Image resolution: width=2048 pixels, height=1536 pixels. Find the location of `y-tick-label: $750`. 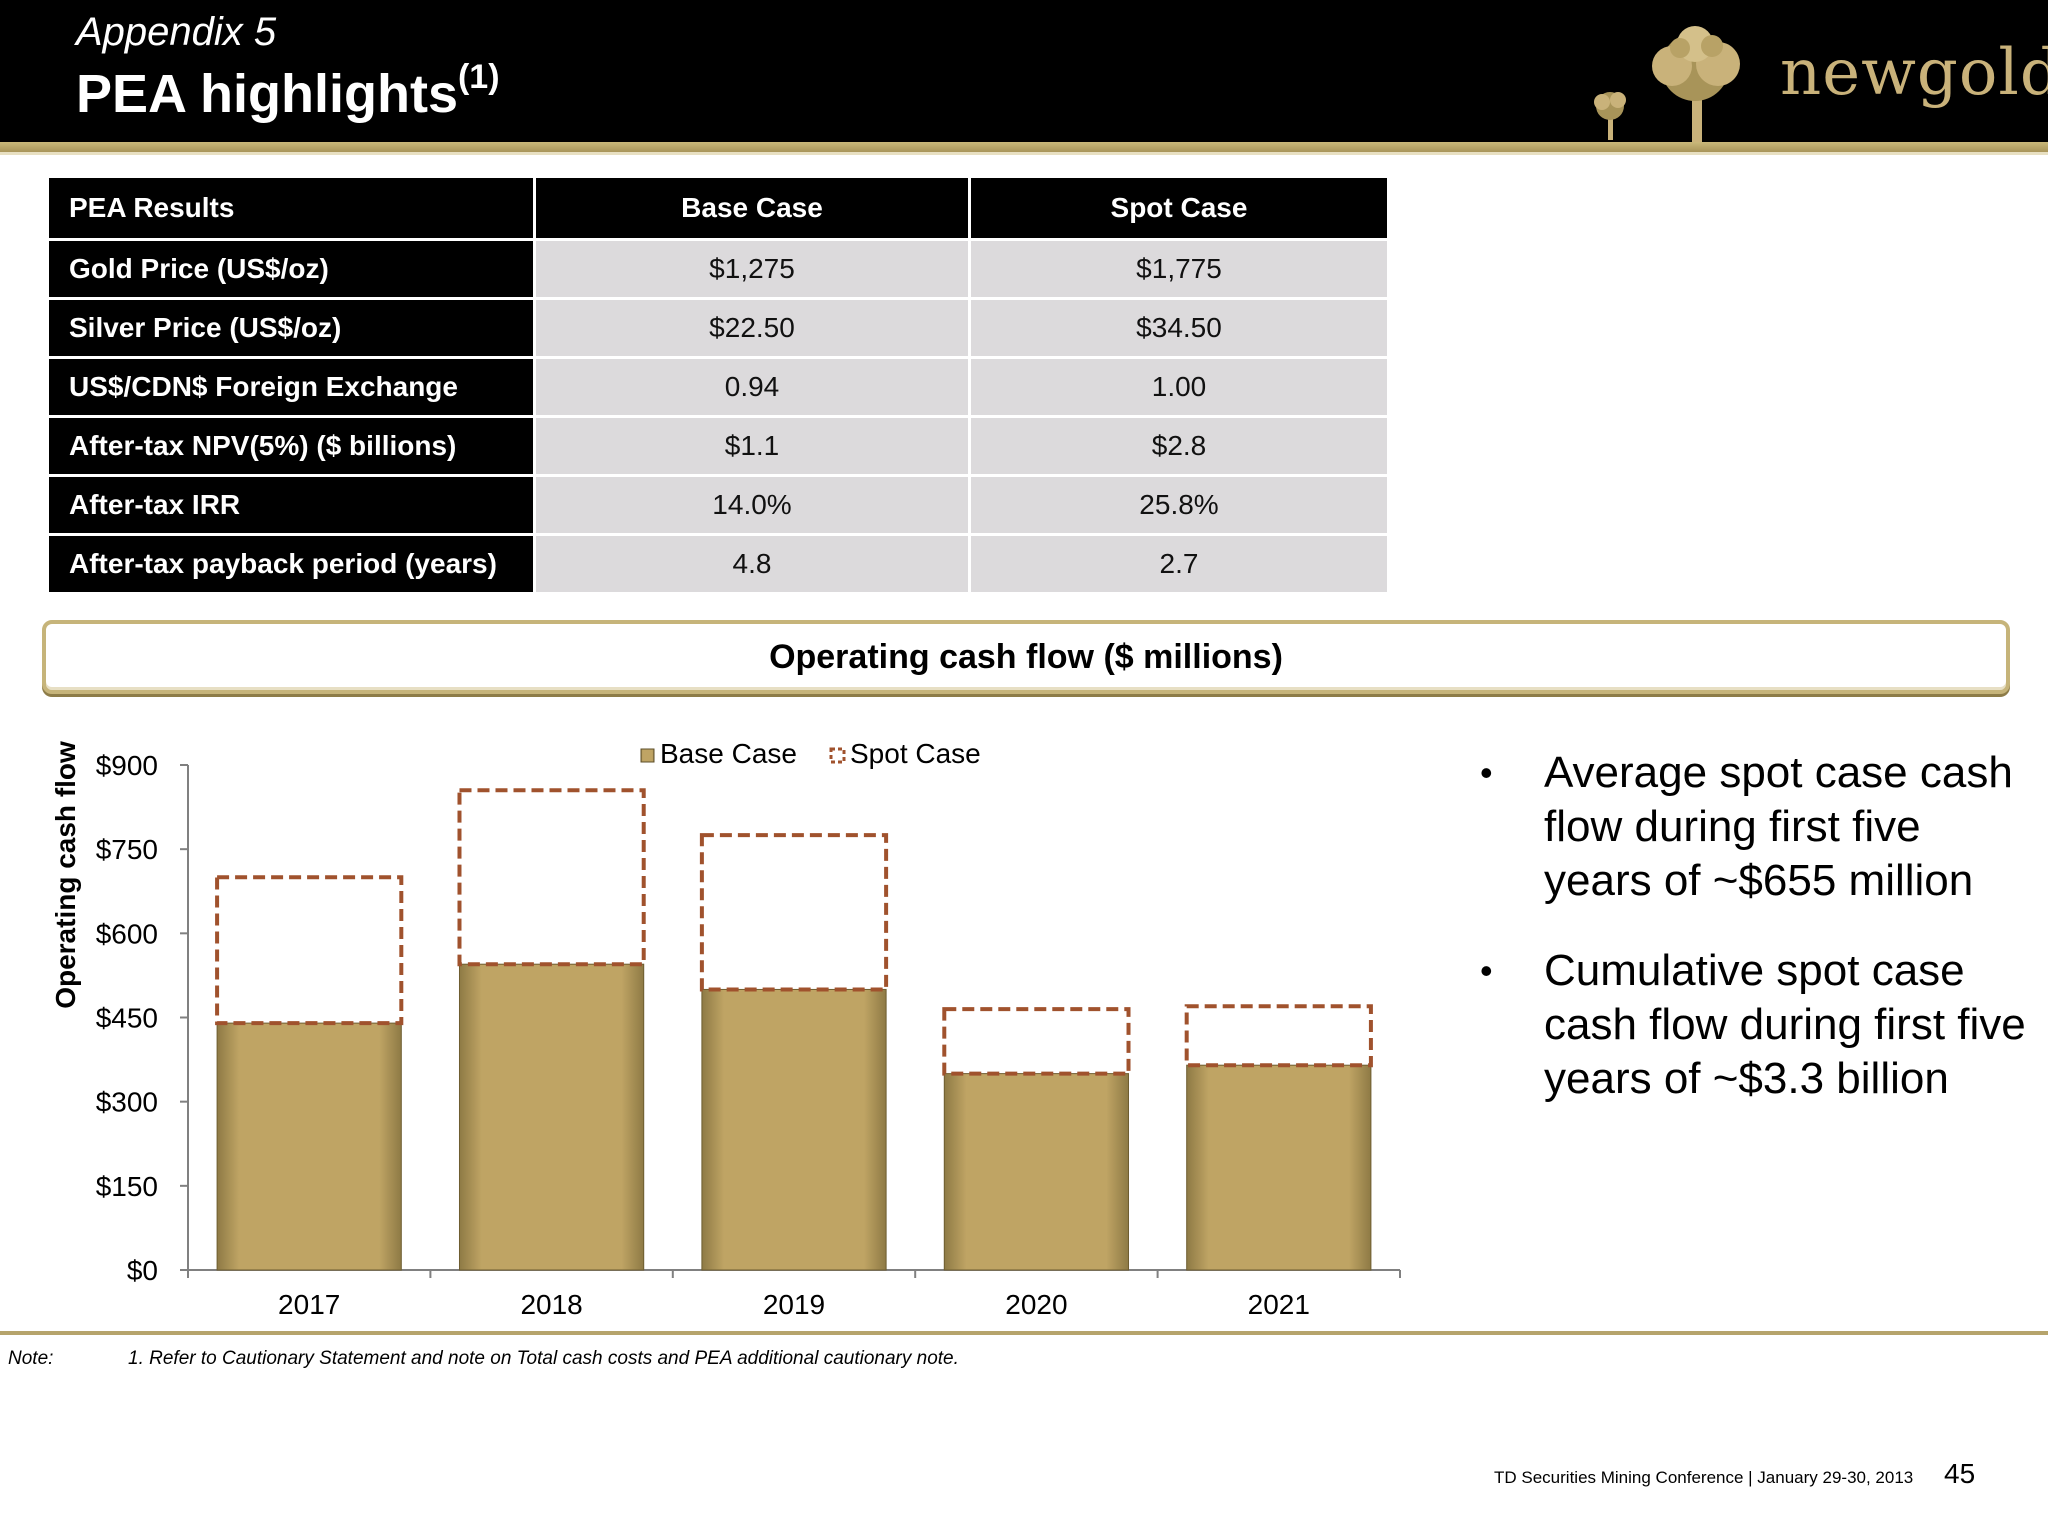

y-tick-label: $750 is located at coordinates (127, 849).